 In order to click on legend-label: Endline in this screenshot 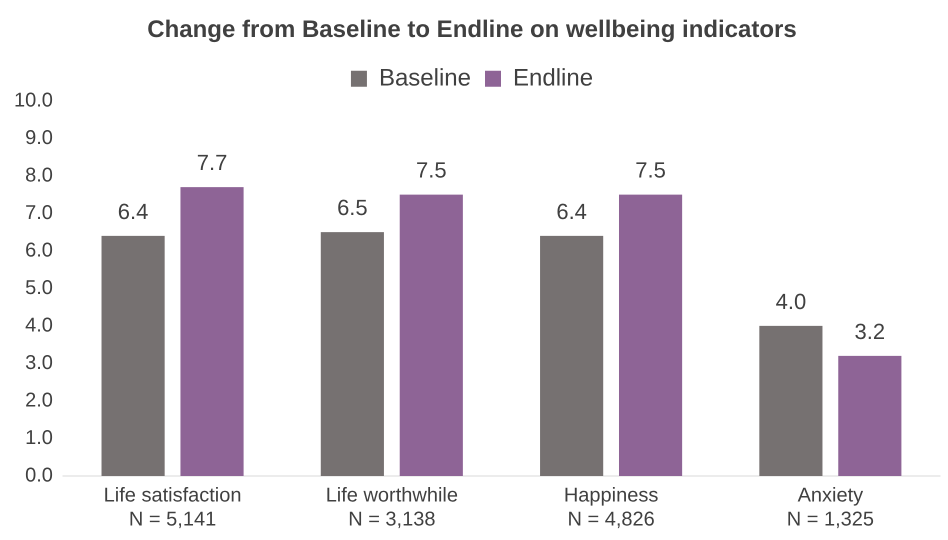, I will do `click(553, 78)`.